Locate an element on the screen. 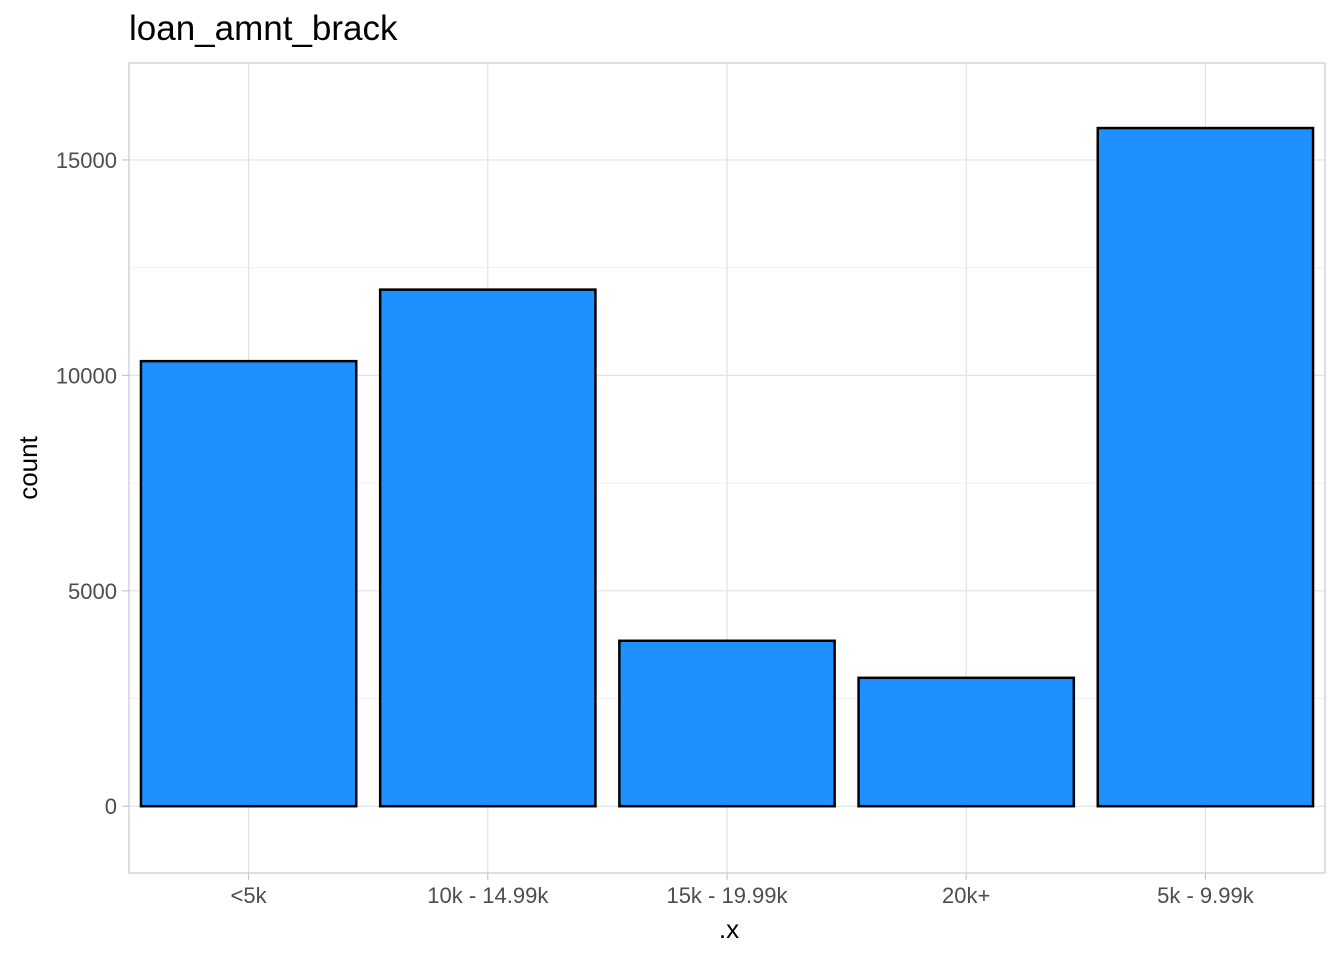  x-tick-label: 15k - 19.99k is located at coordinates (727, 895).